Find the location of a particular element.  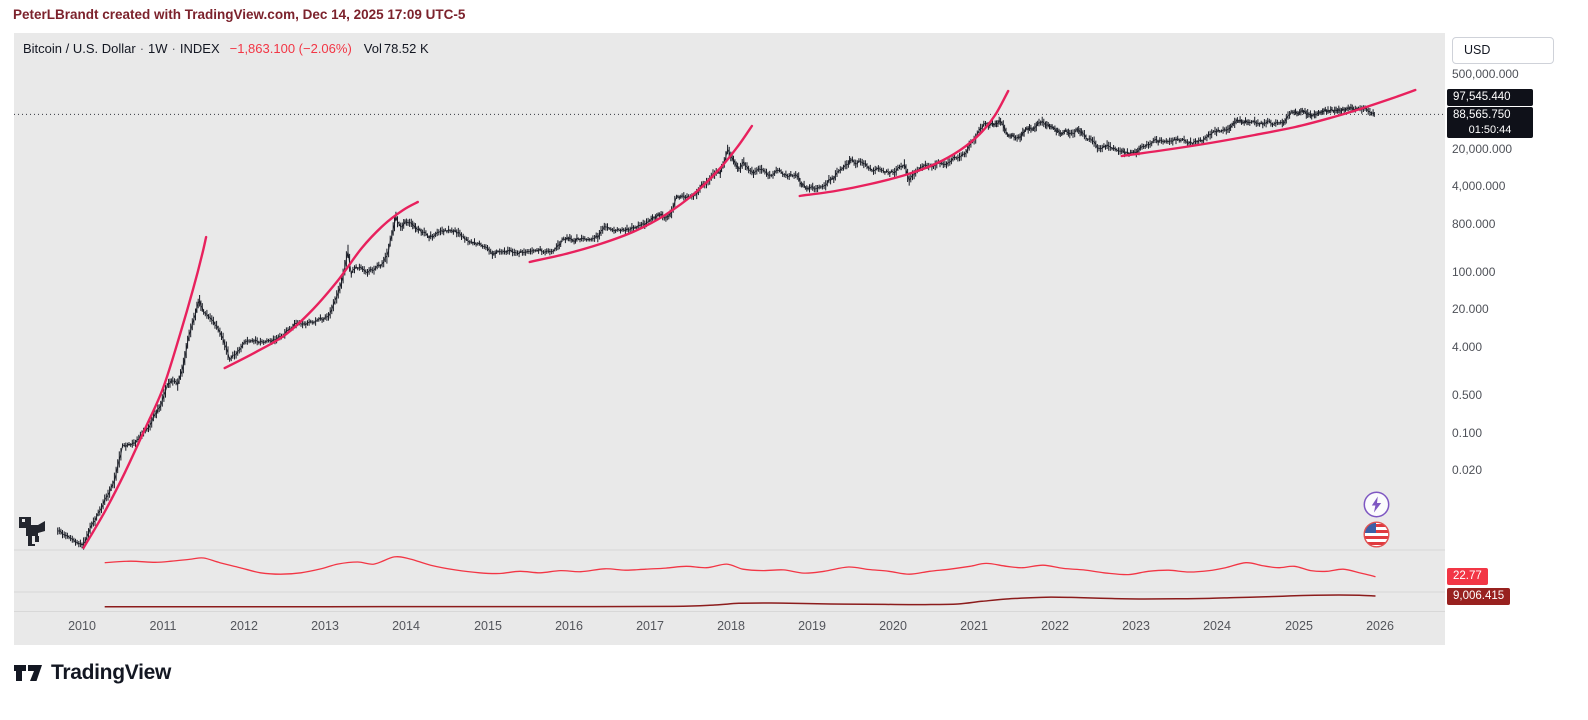

price-tick-label: 0.020 is located at coordinates (1467, 470).